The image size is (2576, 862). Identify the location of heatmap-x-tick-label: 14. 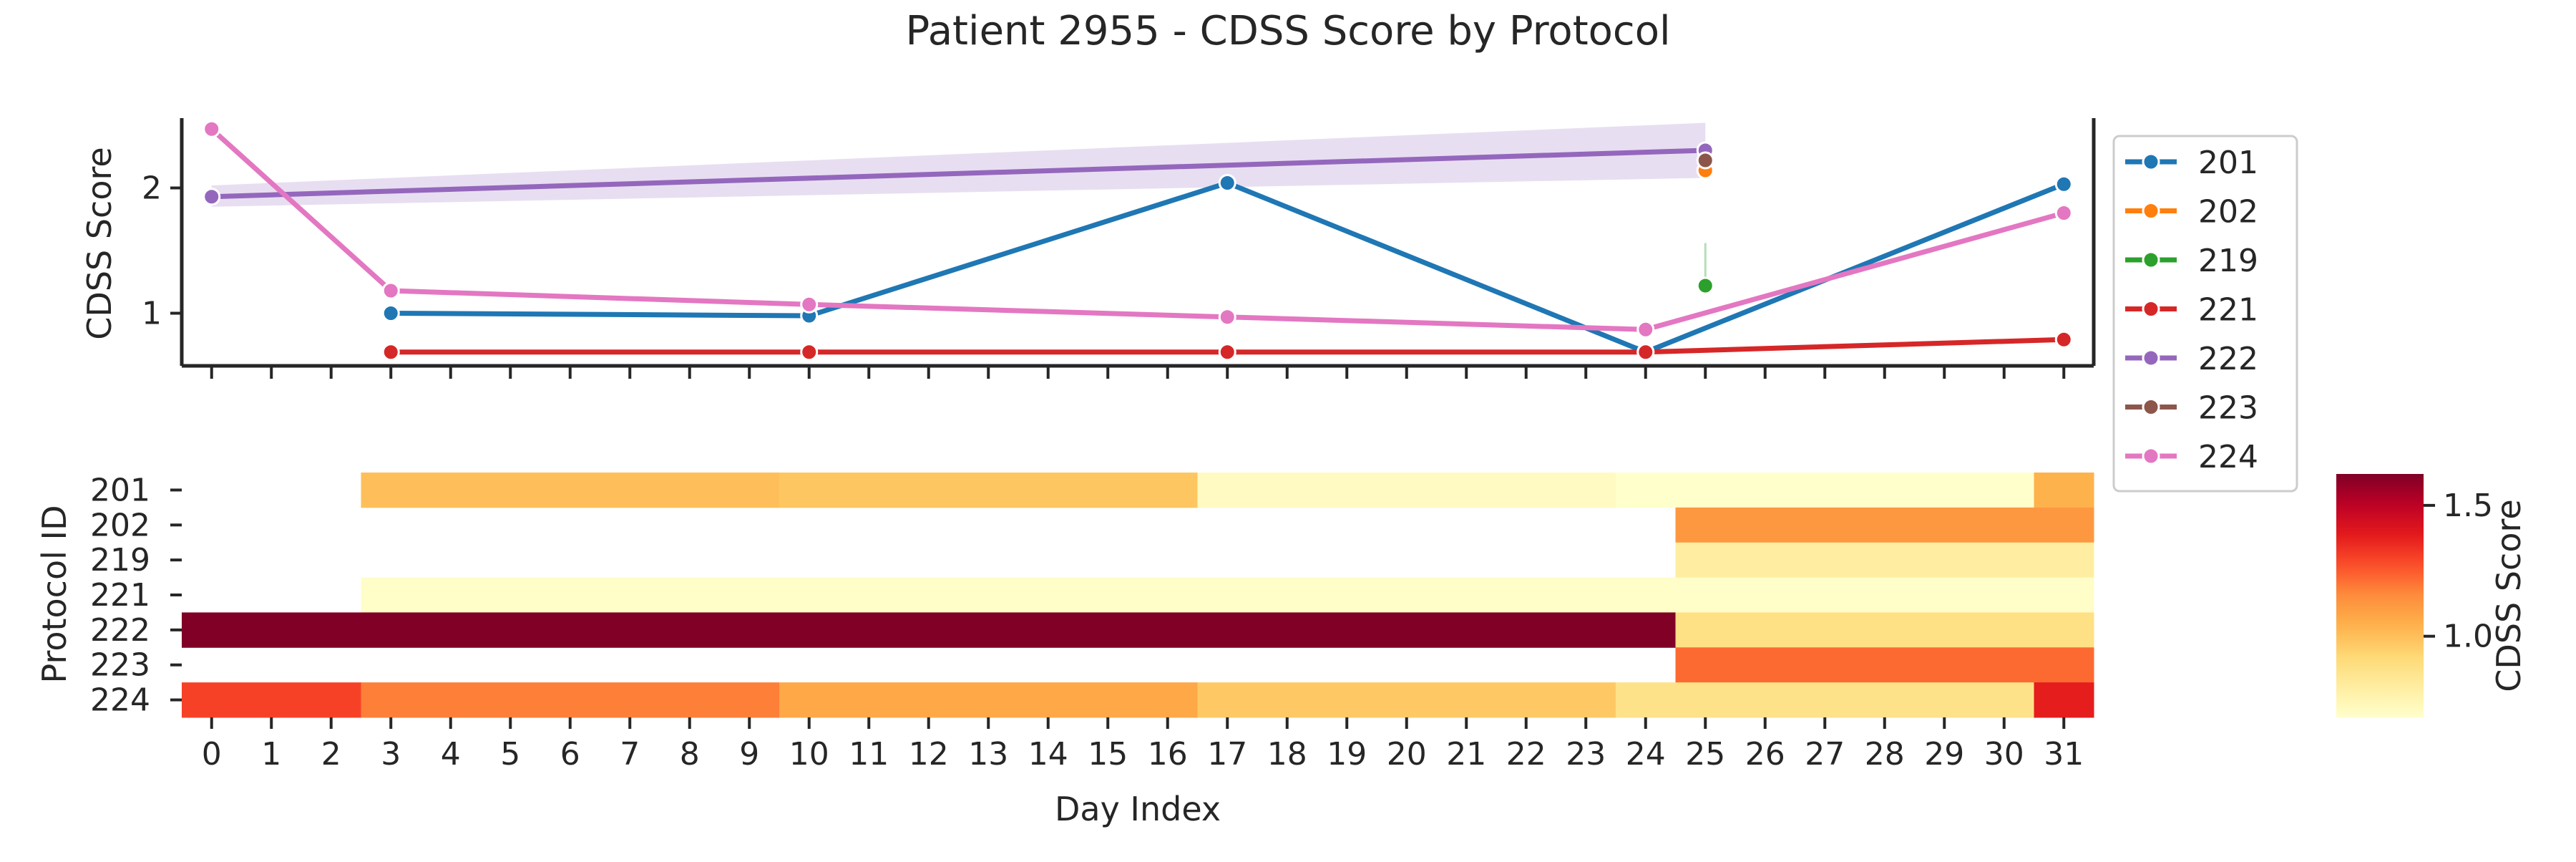
(1048, 754).